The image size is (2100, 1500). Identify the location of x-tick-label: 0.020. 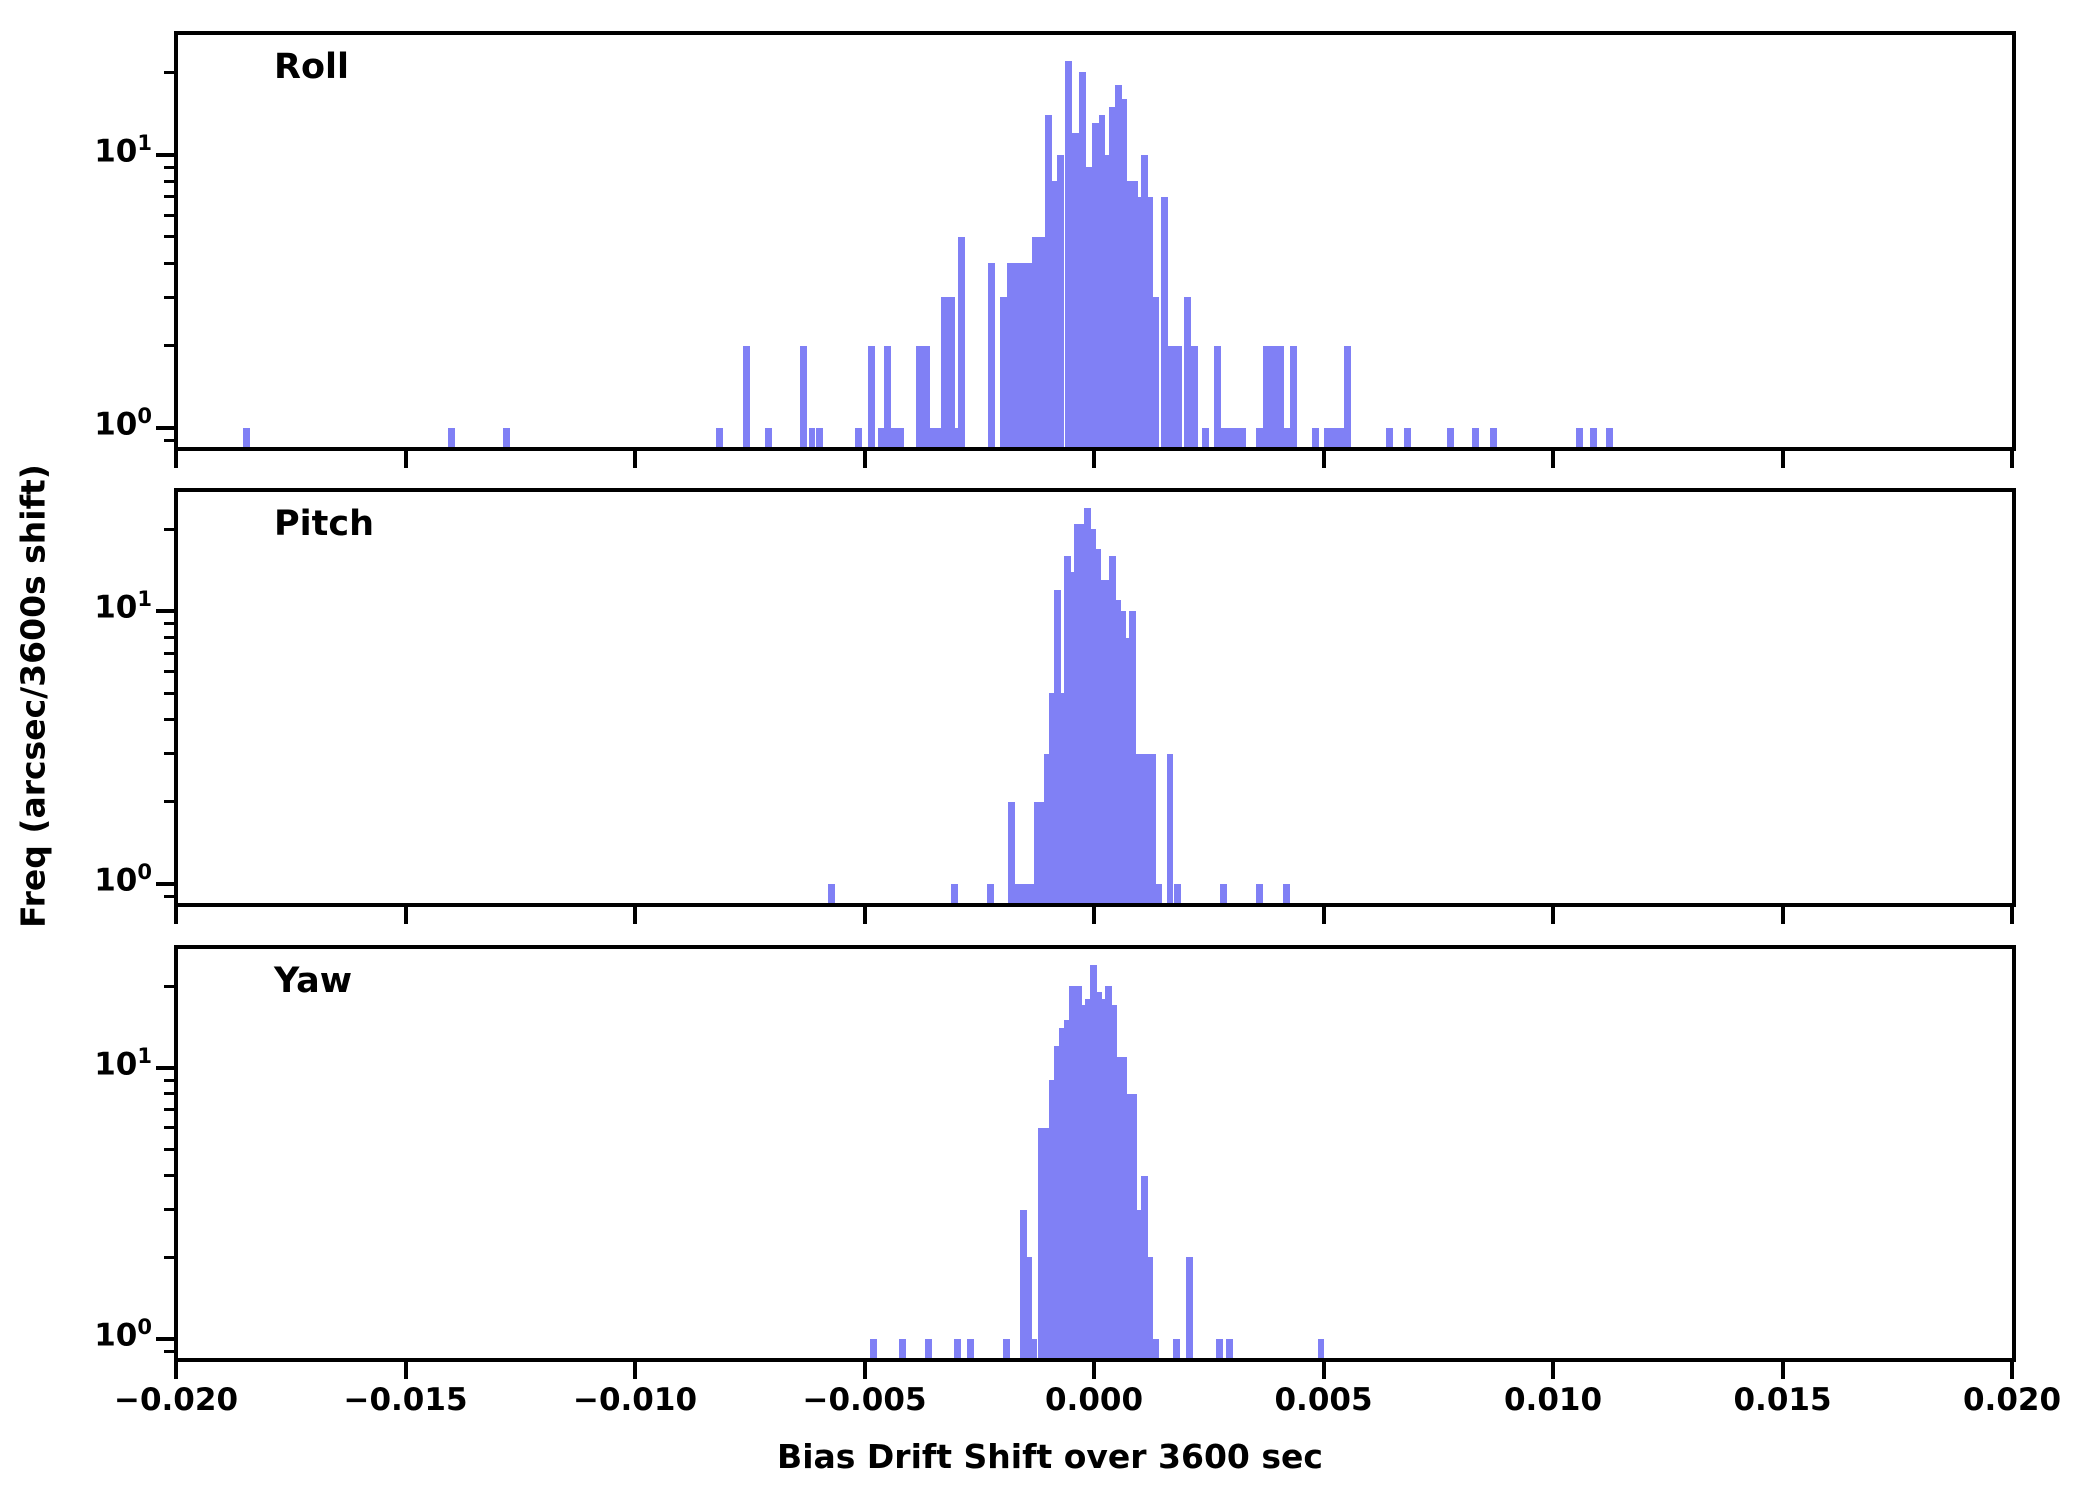
(2012, 1400).